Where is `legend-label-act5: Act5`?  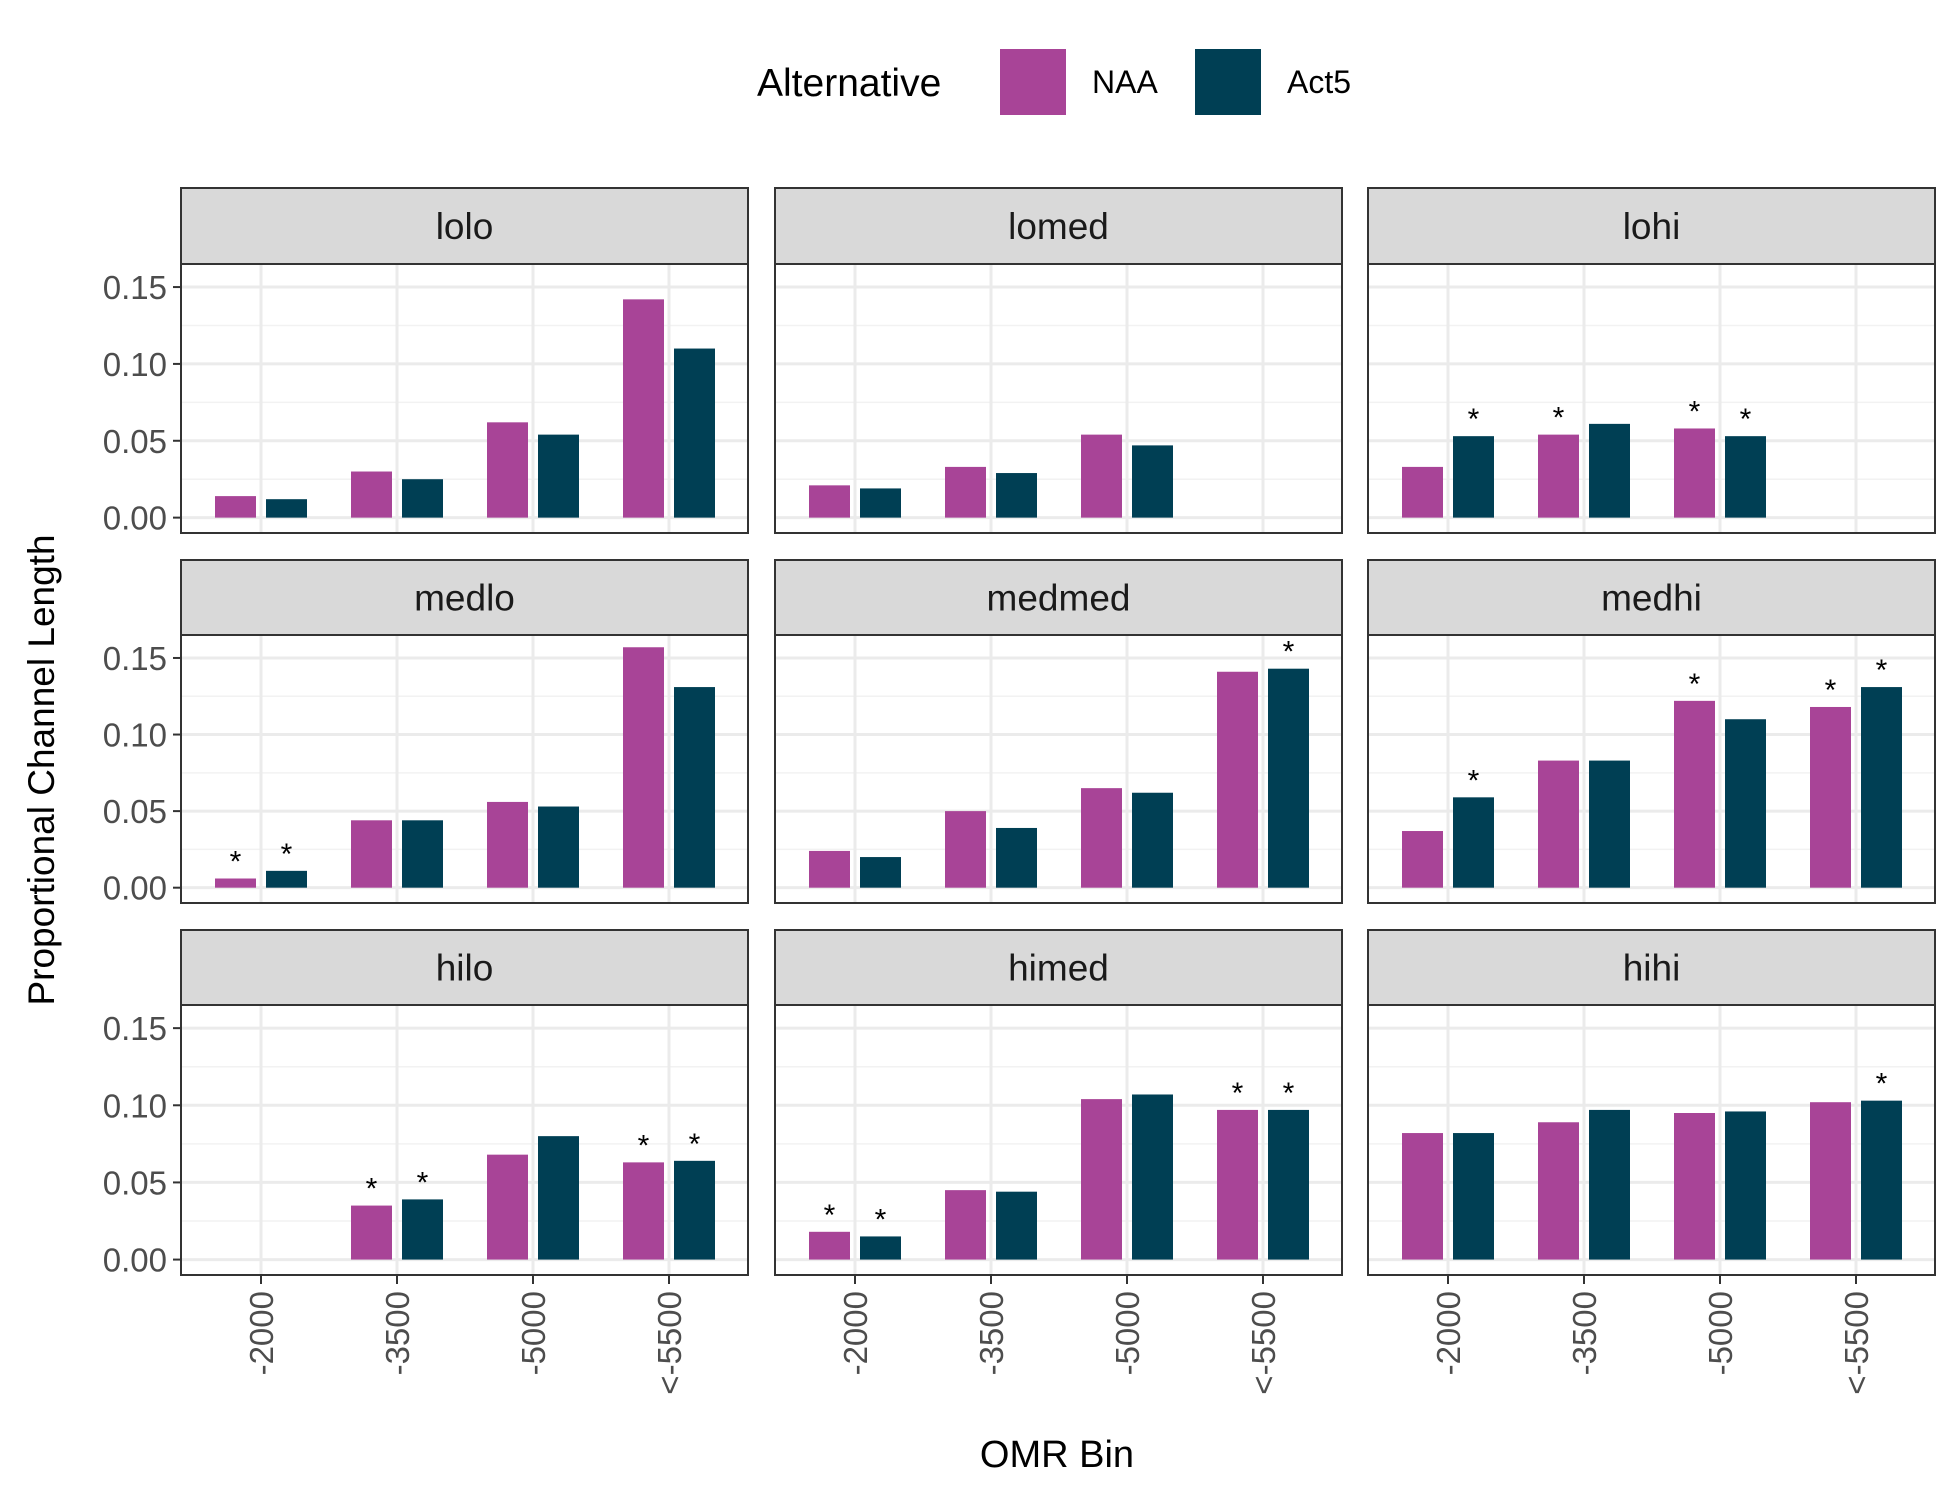 legend-label-act5: Act5 is located at coordinates (1319, 82).